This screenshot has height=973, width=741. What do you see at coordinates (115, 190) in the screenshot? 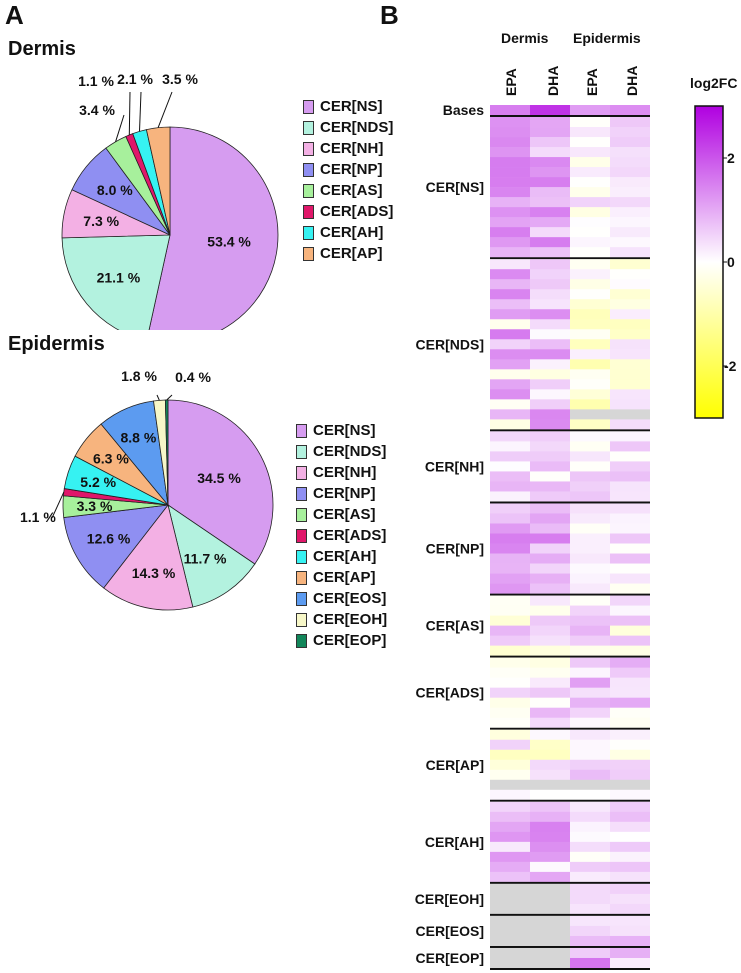
I see `dermis-label-cer-np: 8.0 %` at bounding box center [115, 190].